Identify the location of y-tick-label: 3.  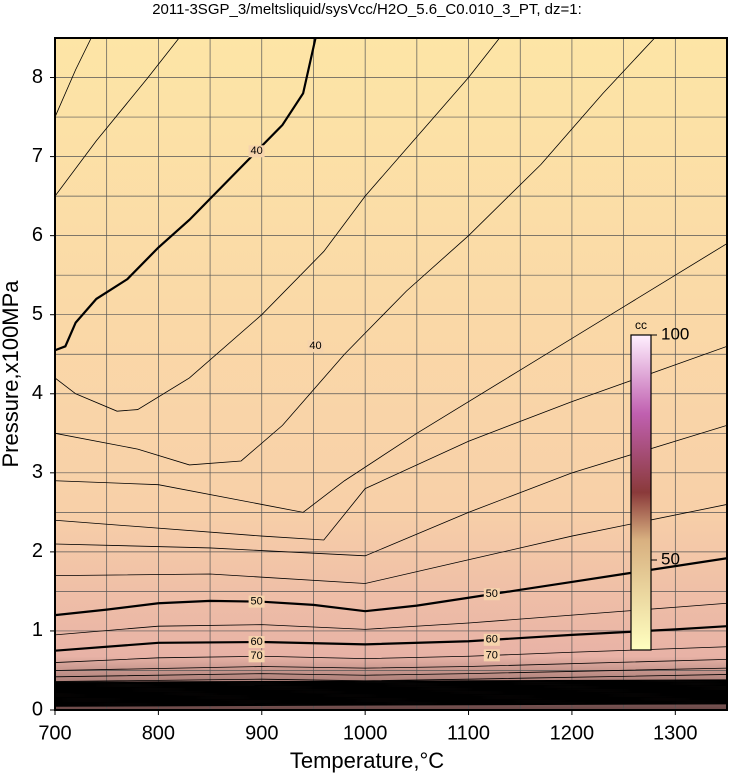
(37, 472).